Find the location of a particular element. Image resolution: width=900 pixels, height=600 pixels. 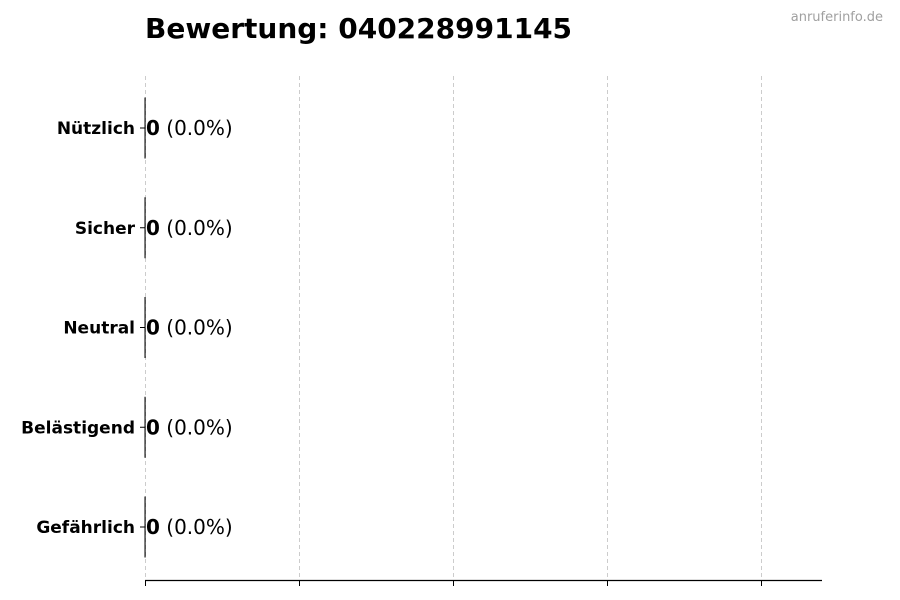

y-tick-label: Sicher is located at coordinates (105, 229).